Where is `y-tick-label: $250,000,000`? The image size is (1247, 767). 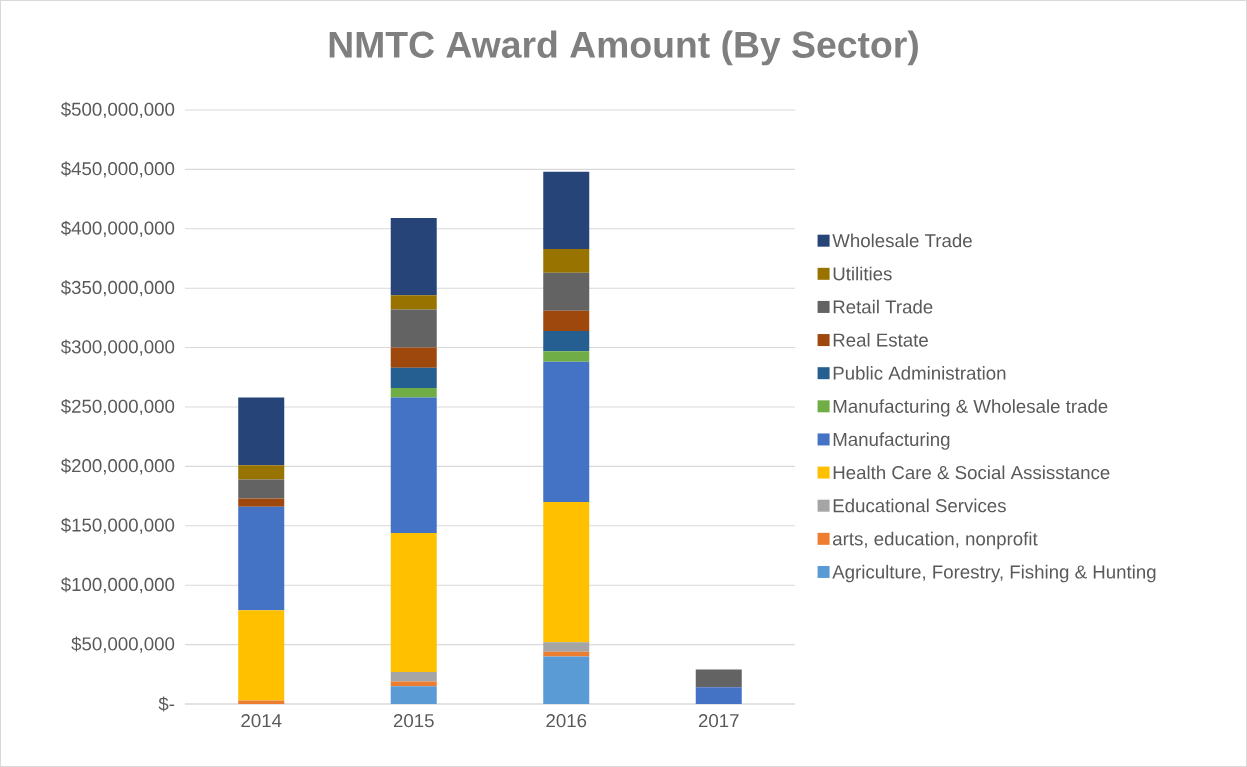 y-tick-label: $250,000,000 is located at coordinates (117, 407).